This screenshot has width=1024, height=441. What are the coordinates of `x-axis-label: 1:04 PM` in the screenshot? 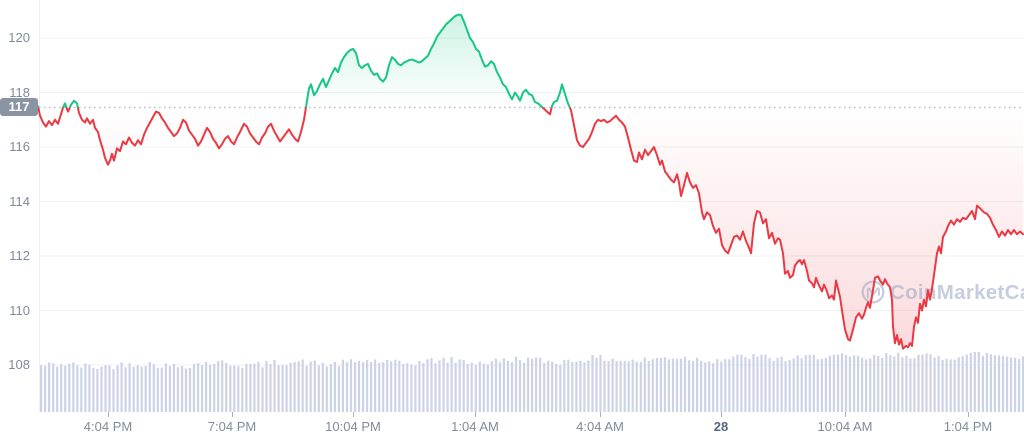 It's located at (968, 426).